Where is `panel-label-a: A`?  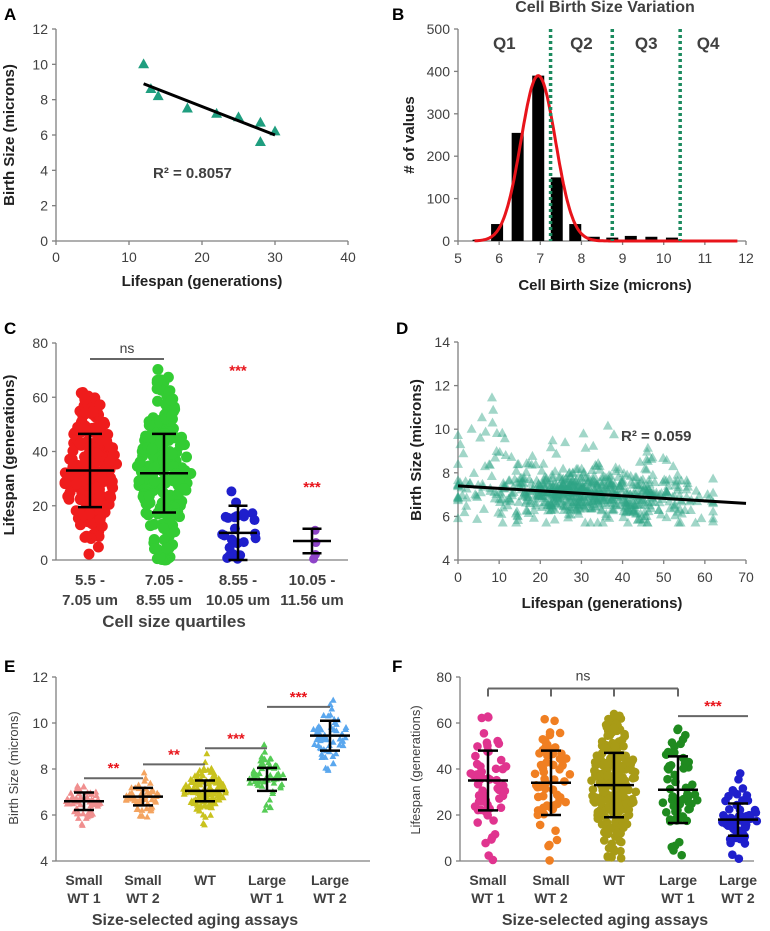 panel-label-a: A is located at coordinates (10, 14).